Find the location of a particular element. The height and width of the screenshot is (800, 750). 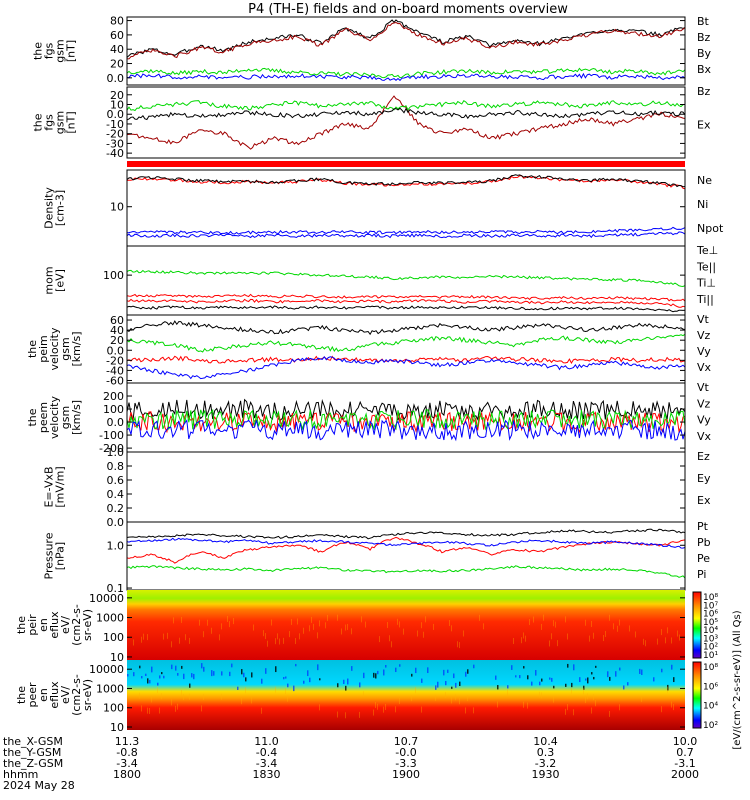

legend-entry: Bz is located at coordinates (704, 91).